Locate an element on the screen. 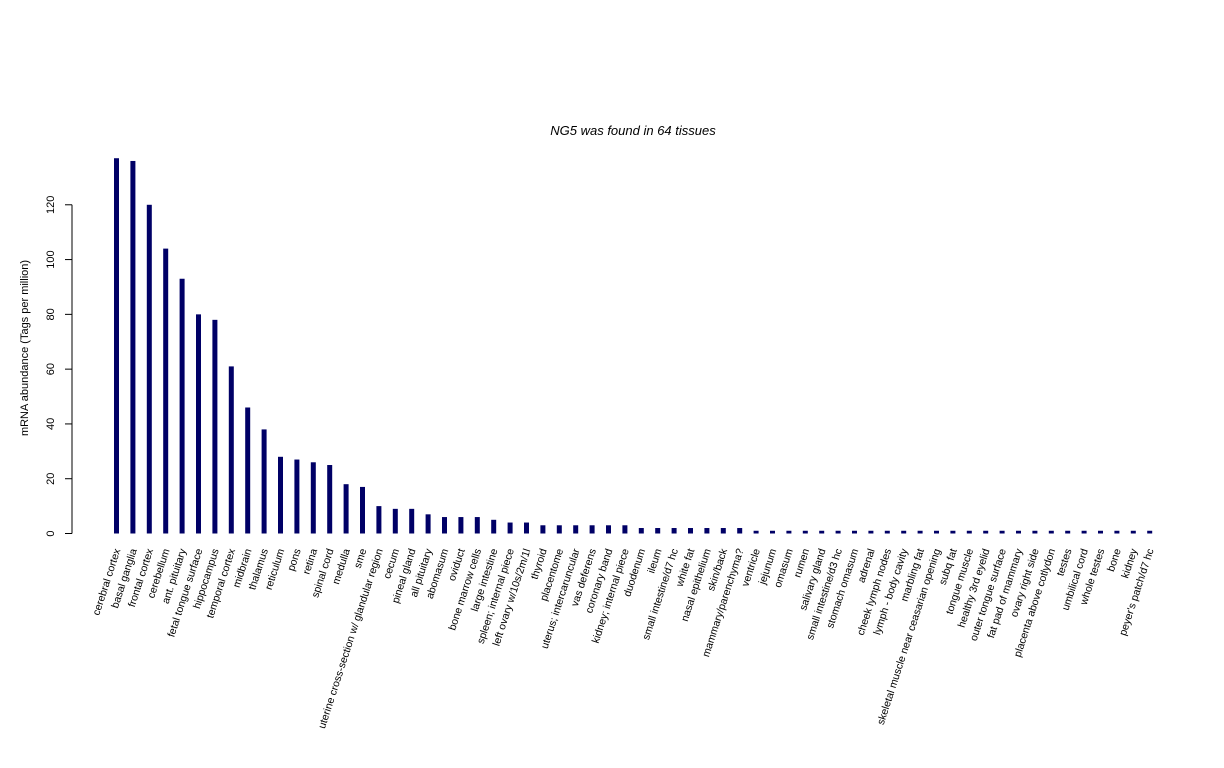 This screenshot has width=1224, height=768. y-tick-label: 40 is located at coordinates (51, 424).